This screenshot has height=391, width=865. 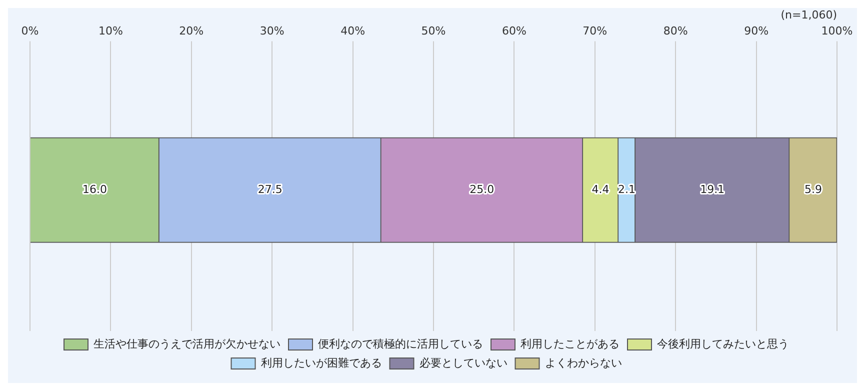 I want to click on text: (n=1,060), so click(x=808, y=15).